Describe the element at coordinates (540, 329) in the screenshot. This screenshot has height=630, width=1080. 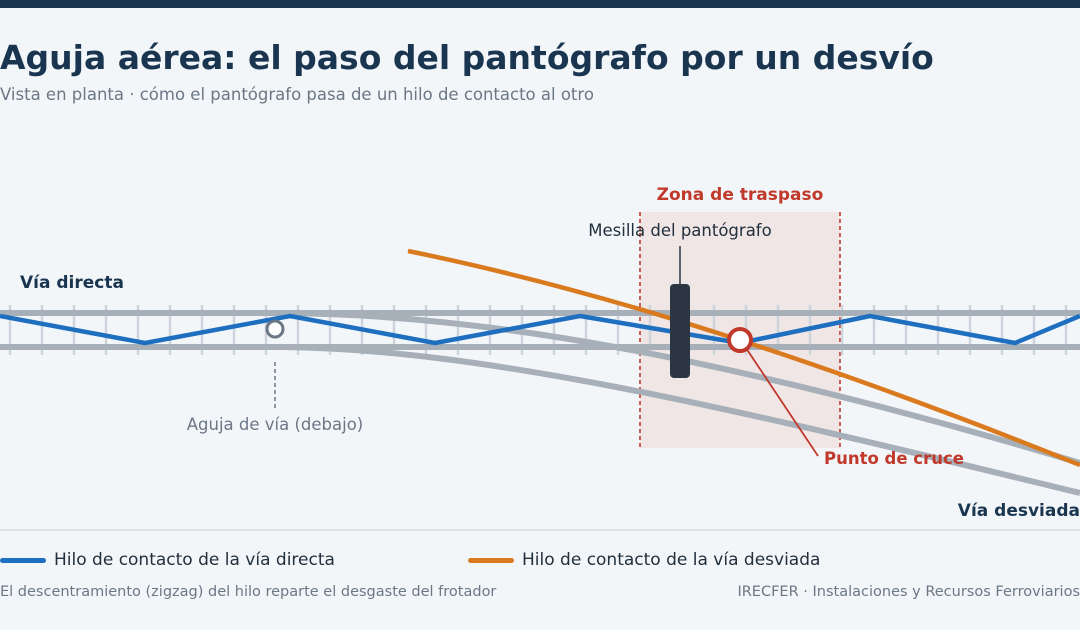
I see `direct-contact-wire` at that location.